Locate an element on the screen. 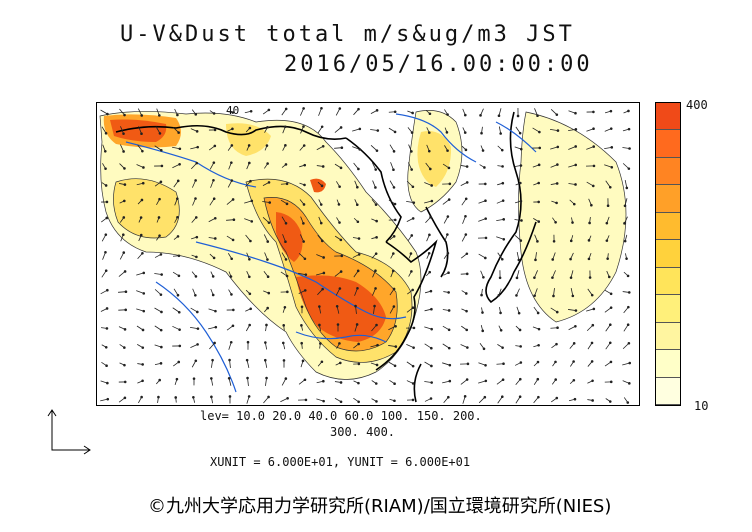  contour-levels-continued: 300. 400. is located at coordinates (363, 432).